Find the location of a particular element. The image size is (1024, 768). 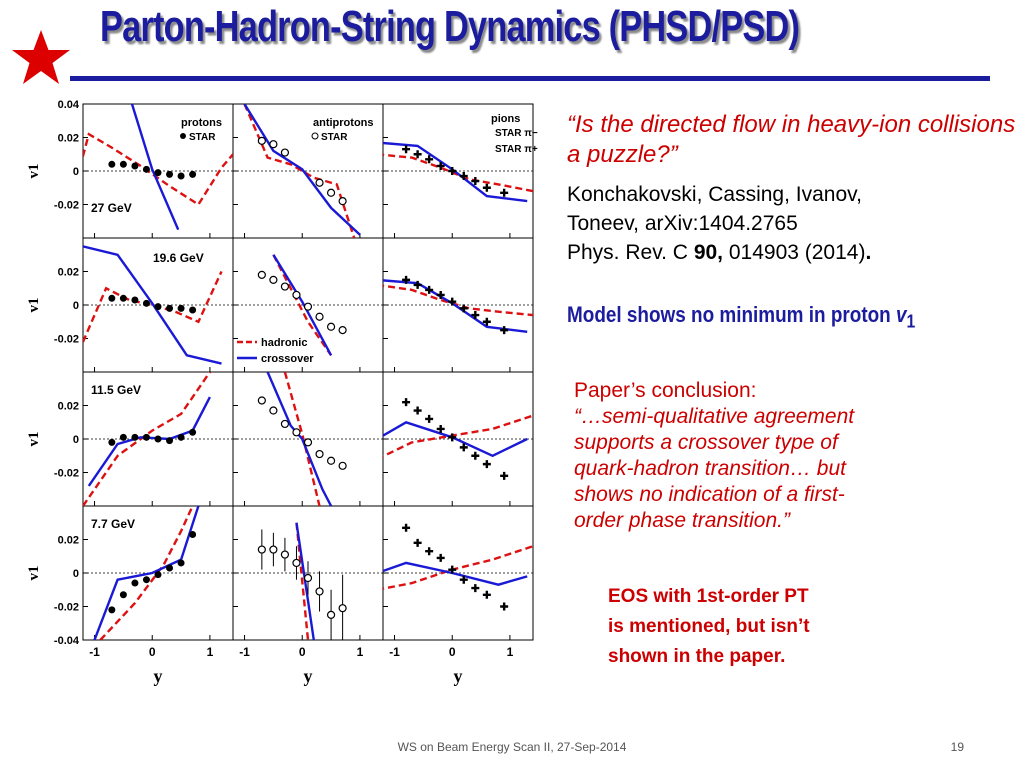

conclusion-line: supports a crossover type of is located at coordinates (706, 442).